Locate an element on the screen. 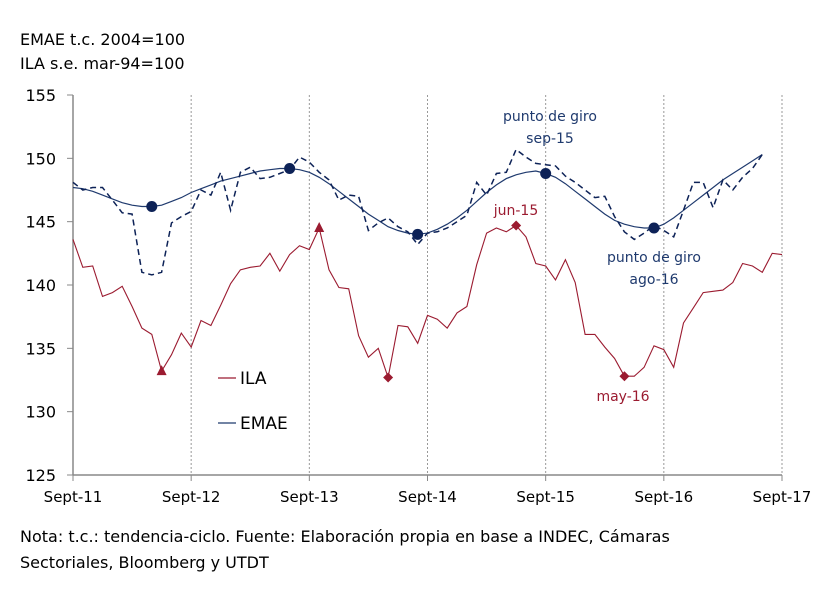 The image size is (832, 605). annotation-label: sep-15 is located at coordinates (550, 139).